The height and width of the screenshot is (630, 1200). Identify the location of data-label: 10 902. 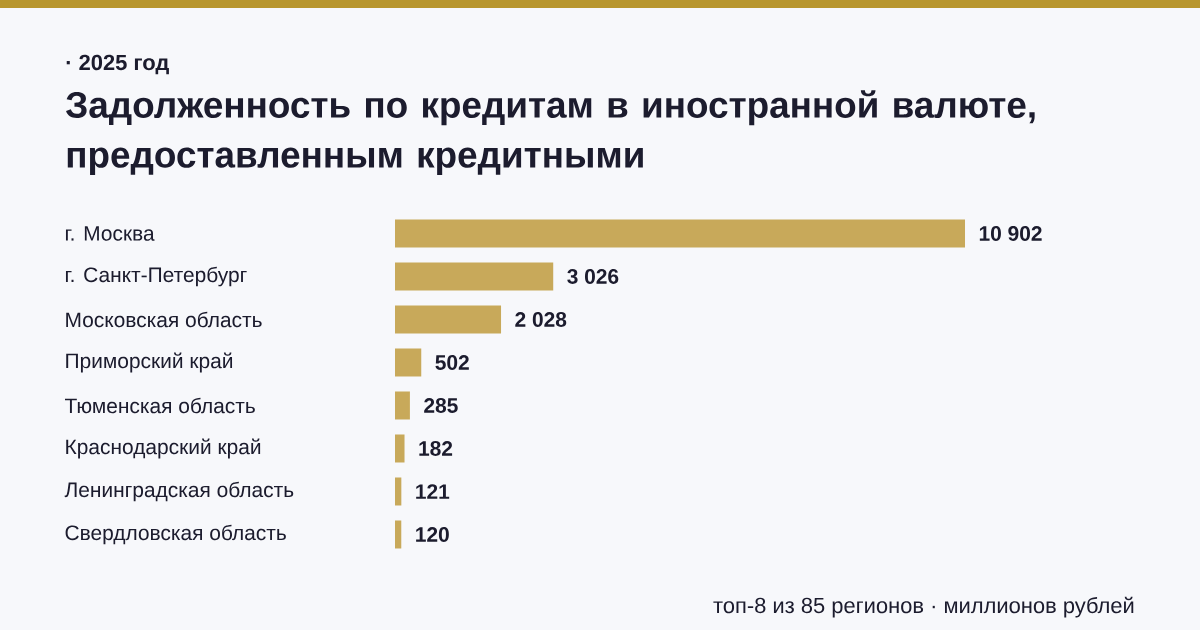
(1010, 233).